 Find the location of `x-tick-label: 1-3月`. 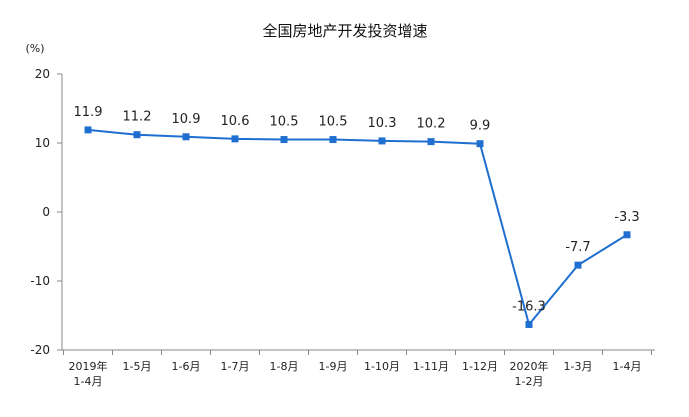

x-tick-label: 1-3月 is located at coordinates (578, 366).